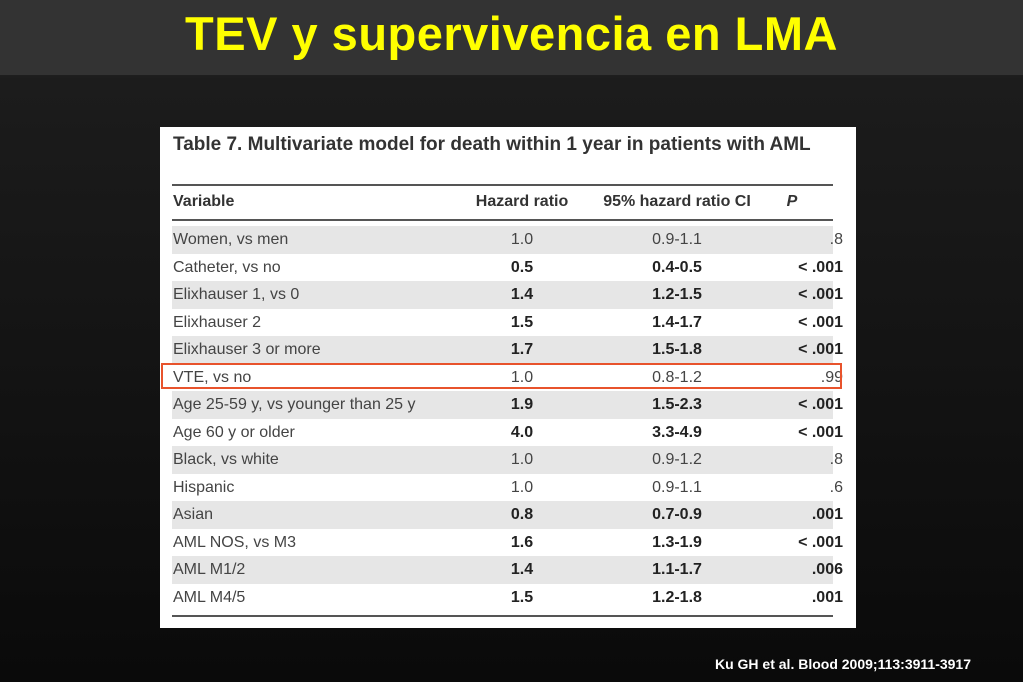 This screenshot has height=682, width=1023. Describe the element at coordinates (677, 201) in the screenshot. I see `header-ci: 95% hazard ratio CI` at that location.